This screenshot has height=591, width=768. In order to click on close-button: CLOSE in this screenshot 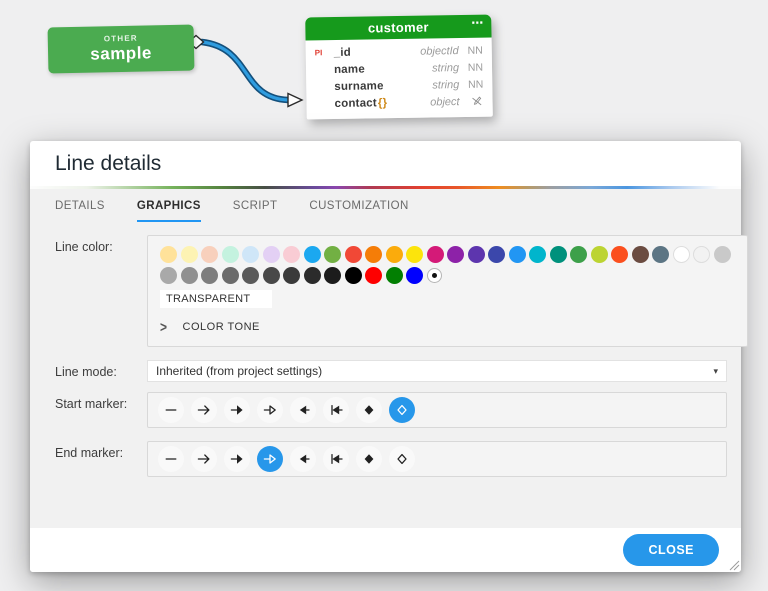, I will do `click(671, 550)`.